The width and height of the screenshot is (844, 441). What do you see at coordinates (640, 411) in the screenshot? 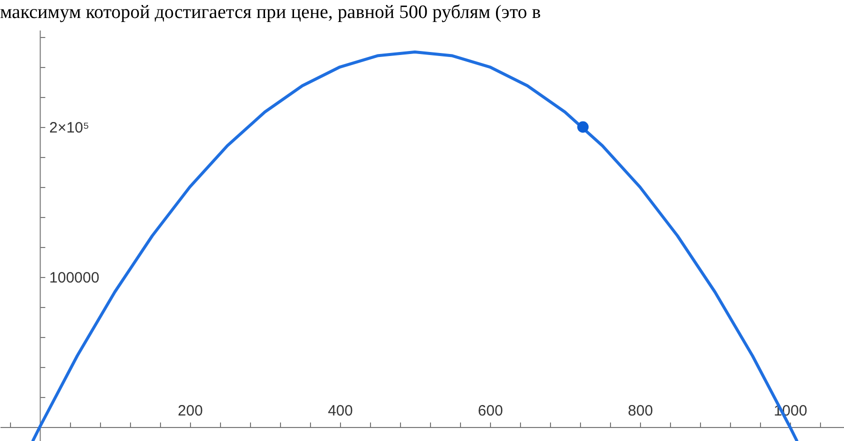
I see `x-tick-label: 800` at bounding box center [640, 411].